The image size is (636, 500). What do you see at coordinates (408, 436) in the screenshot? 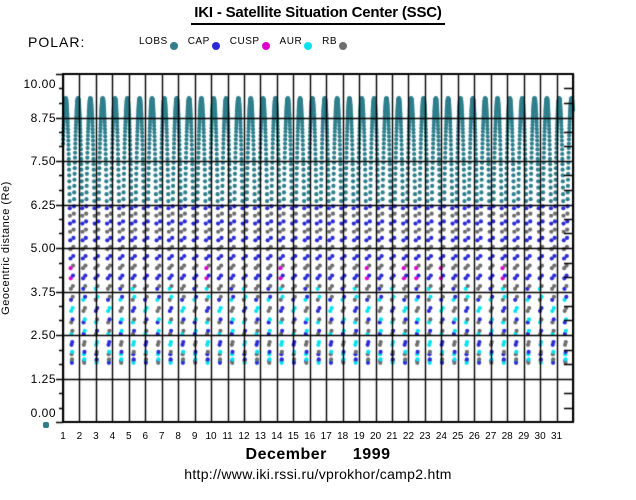
I see `x-day-label: 22` at bounding box center [408, 436].